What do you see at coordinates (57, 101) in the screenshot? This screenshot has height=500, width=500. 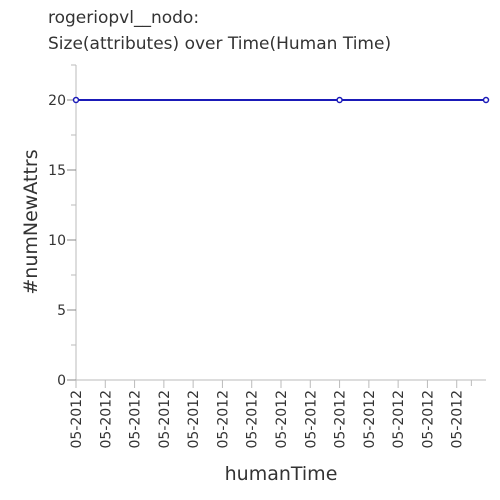 I see `y-tick-label: 20` at bounding box center [57, 101].